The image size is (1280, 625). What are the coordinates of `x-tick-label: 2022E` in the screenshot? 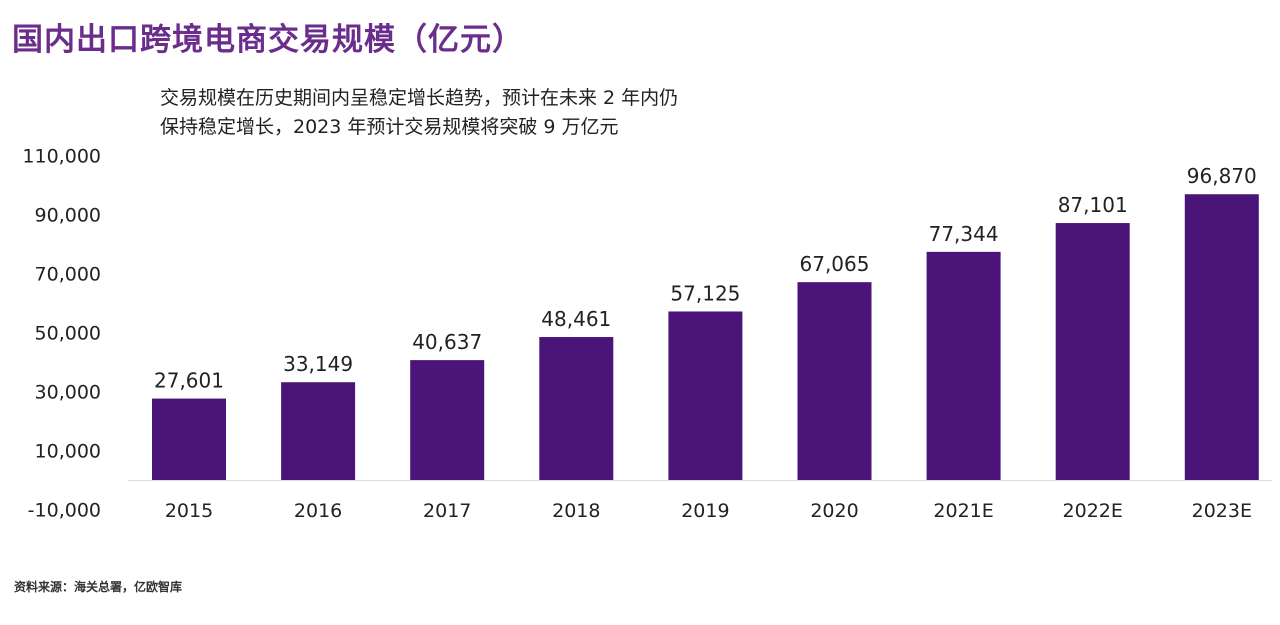 It's located at (1093, 511).